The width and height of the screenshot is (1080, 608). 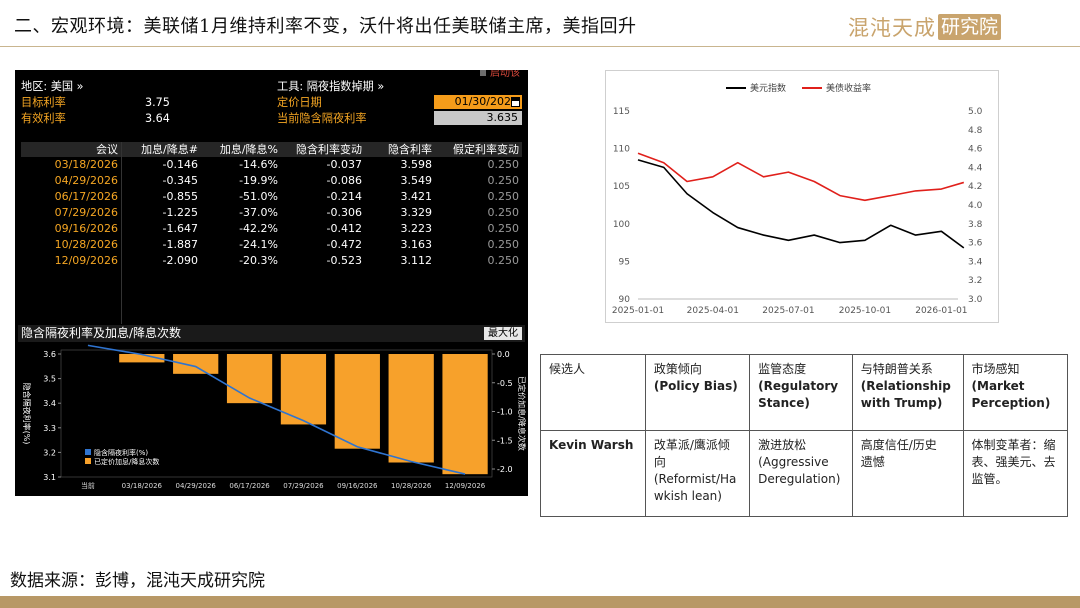 I want to click on right-tick-label: 4.8, so click(x=975, y=131).